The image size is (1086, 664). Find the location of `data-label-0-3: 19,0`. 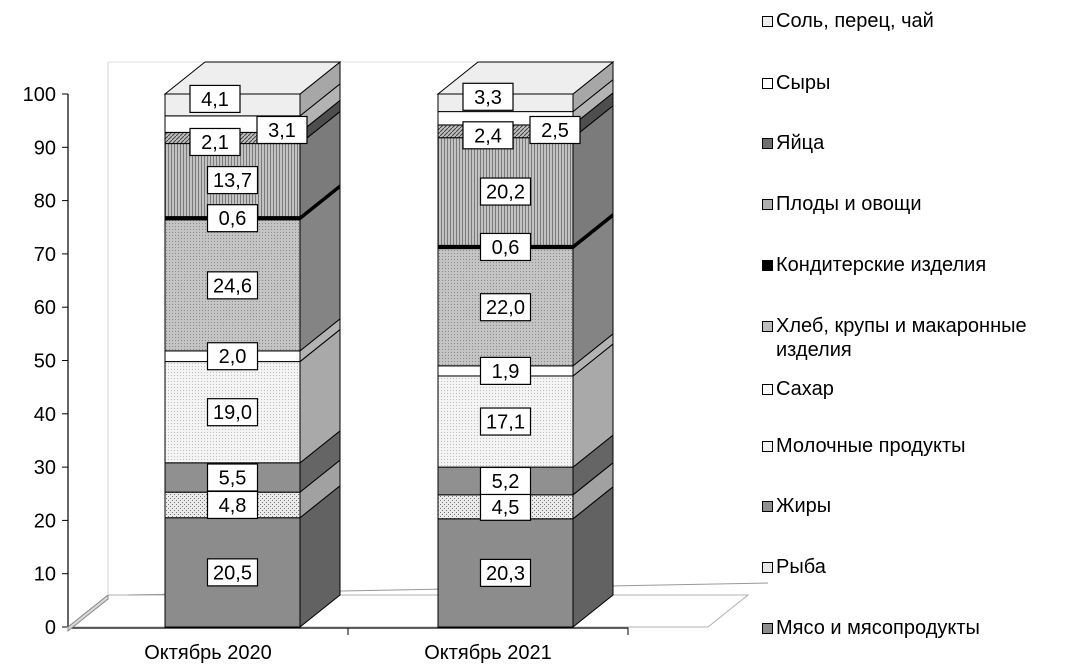

data-label-0-3: 19,0 is located at coordinates (232, 413).